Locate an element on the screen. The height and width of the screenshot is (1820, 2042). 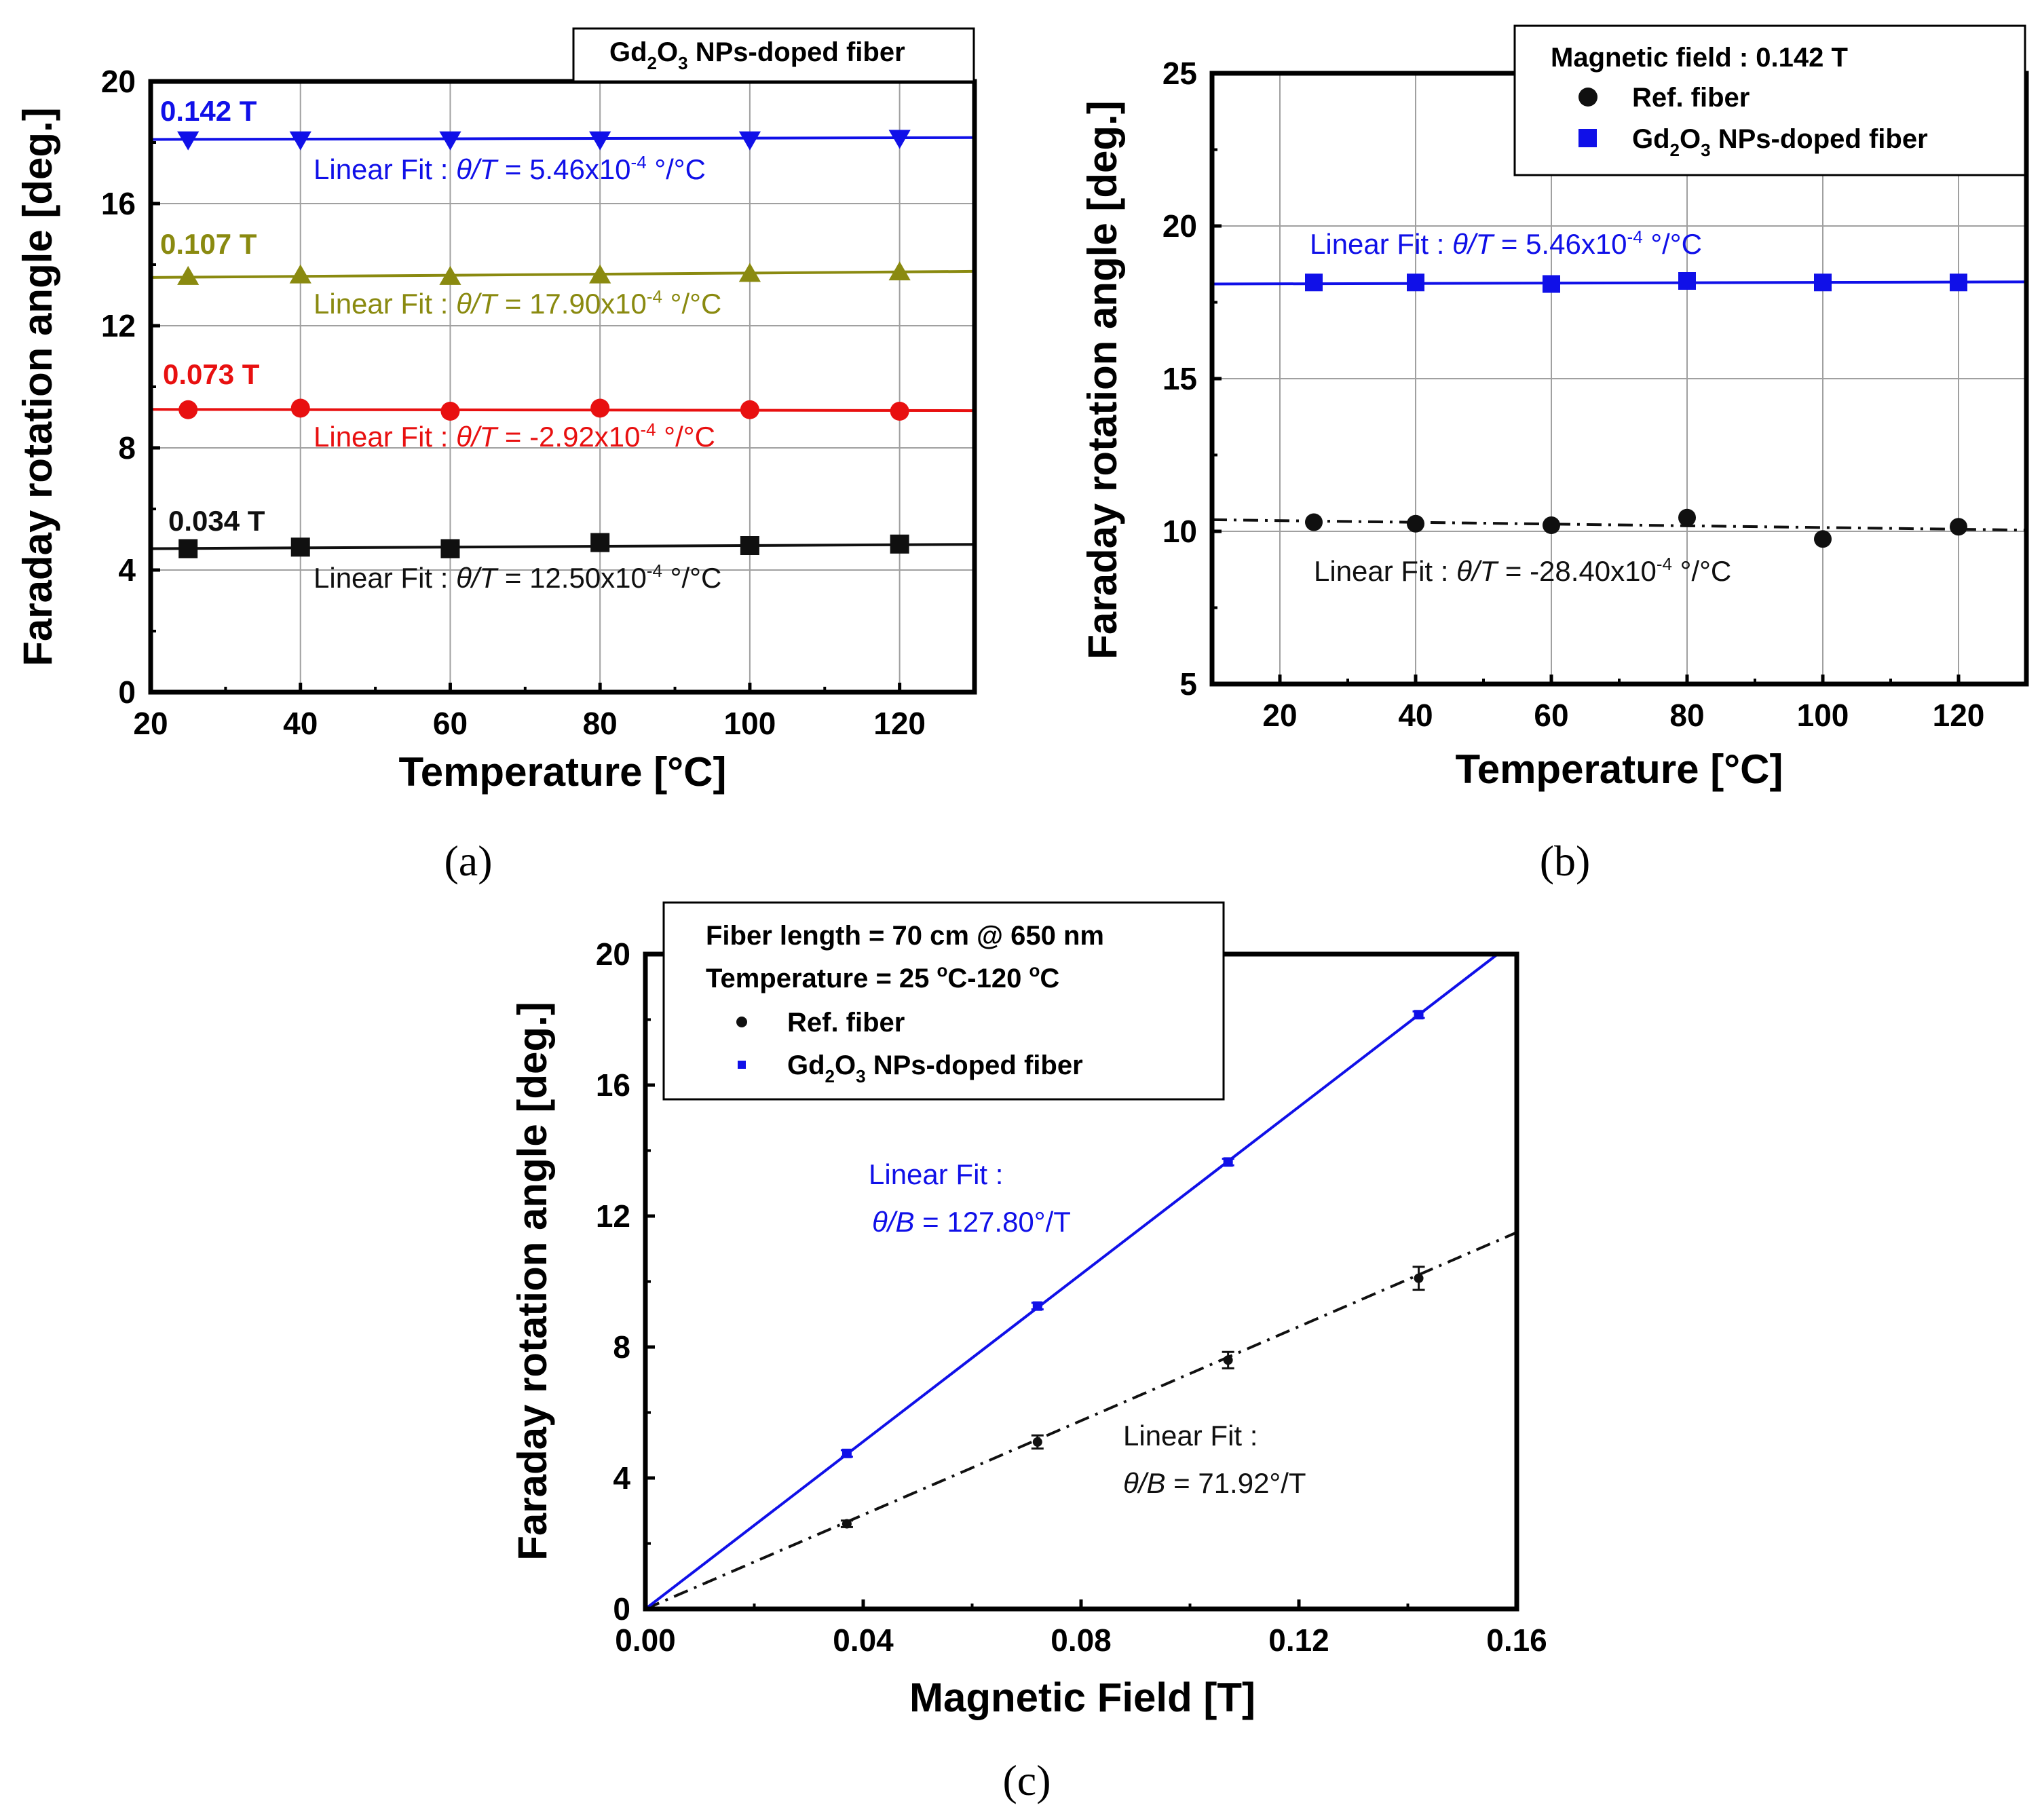
fit-line-0-034-t is located at coordinates (562, 547).